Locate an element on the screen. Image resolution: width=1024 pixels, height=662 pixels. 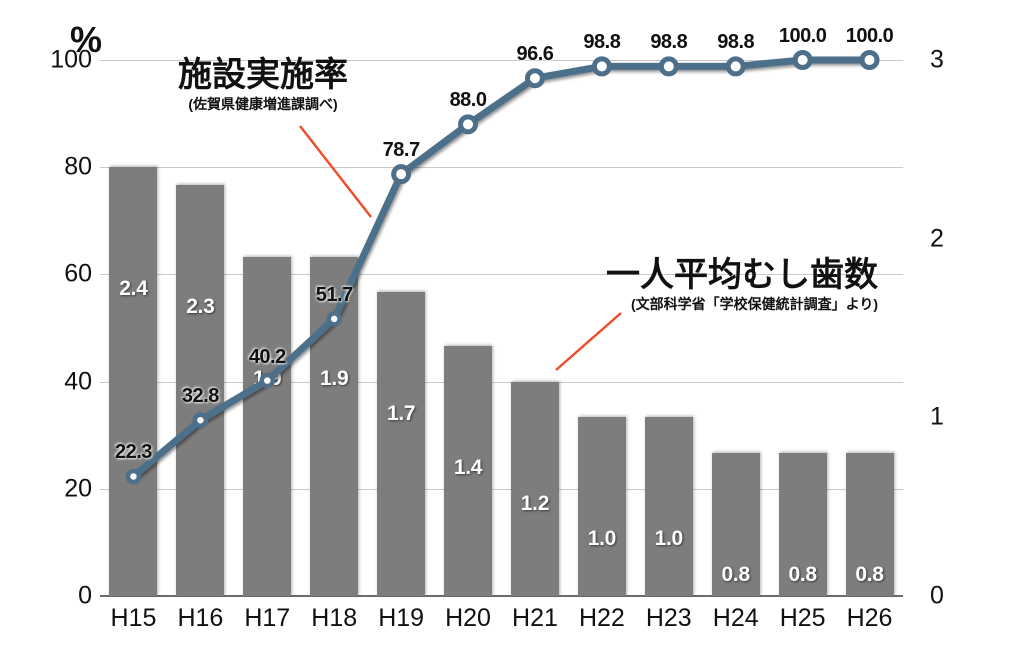
annotation-caries: 一人平均むし歯数 (文部科学省「学校保健統計調査」より) is located at coordinates (742, 284).